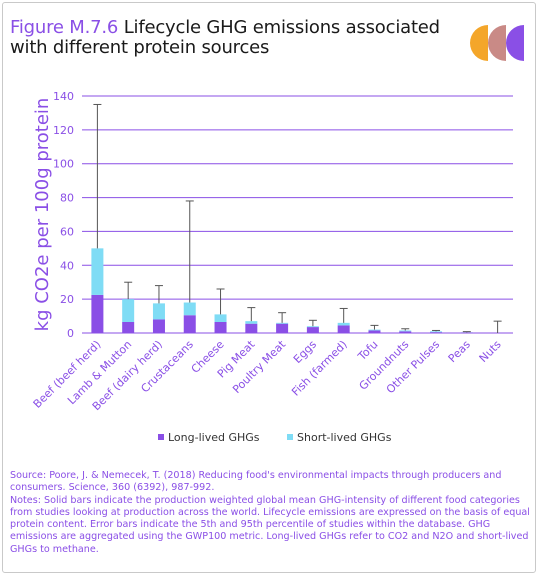 The width and height of the screenshot is (540, 577). What do you see at coordinates (67, 231) in the screenshot?
I see `y-tick-label: 60` at bounding box center [67, 231].